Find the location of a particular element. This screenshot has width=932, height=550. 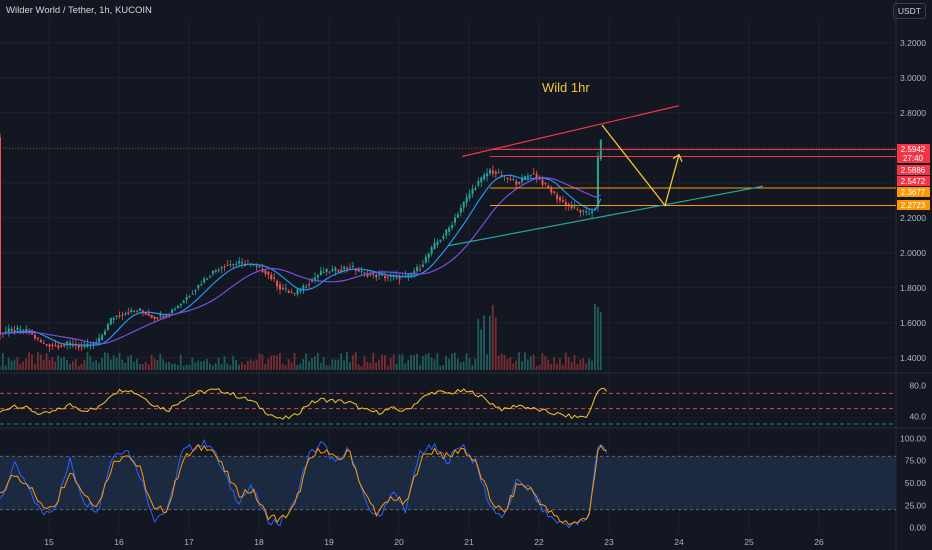

stoch-tick-label: 50.00 is located at coordinates (916, 483).